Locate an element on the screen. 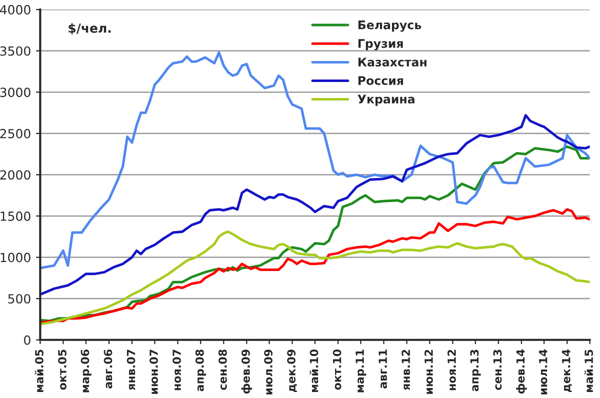 This screenshot has width=600, height=398. legend-label: Украина is located at coordinates (386, 100).